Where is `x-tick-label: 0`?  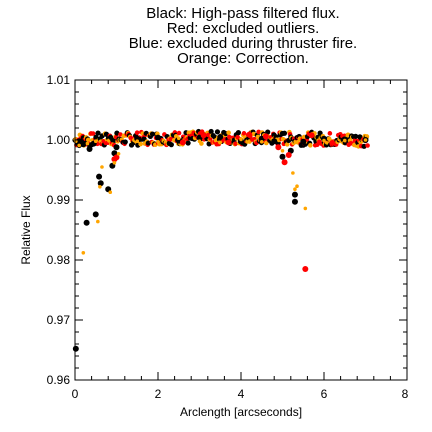
x-tick-label: 0 is located at coordinates (75, 394).